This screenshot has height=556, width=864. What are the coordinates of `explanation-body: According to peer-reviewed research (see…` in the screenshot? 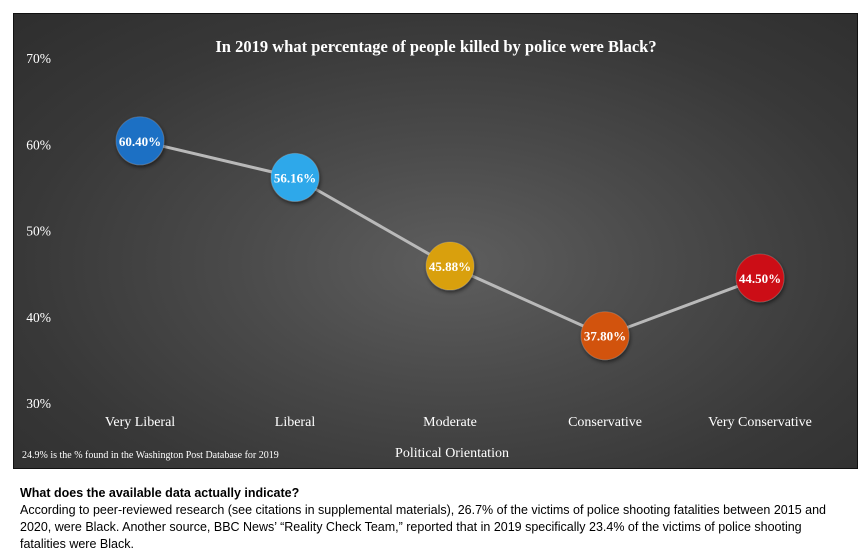 It's located at (423, 527).